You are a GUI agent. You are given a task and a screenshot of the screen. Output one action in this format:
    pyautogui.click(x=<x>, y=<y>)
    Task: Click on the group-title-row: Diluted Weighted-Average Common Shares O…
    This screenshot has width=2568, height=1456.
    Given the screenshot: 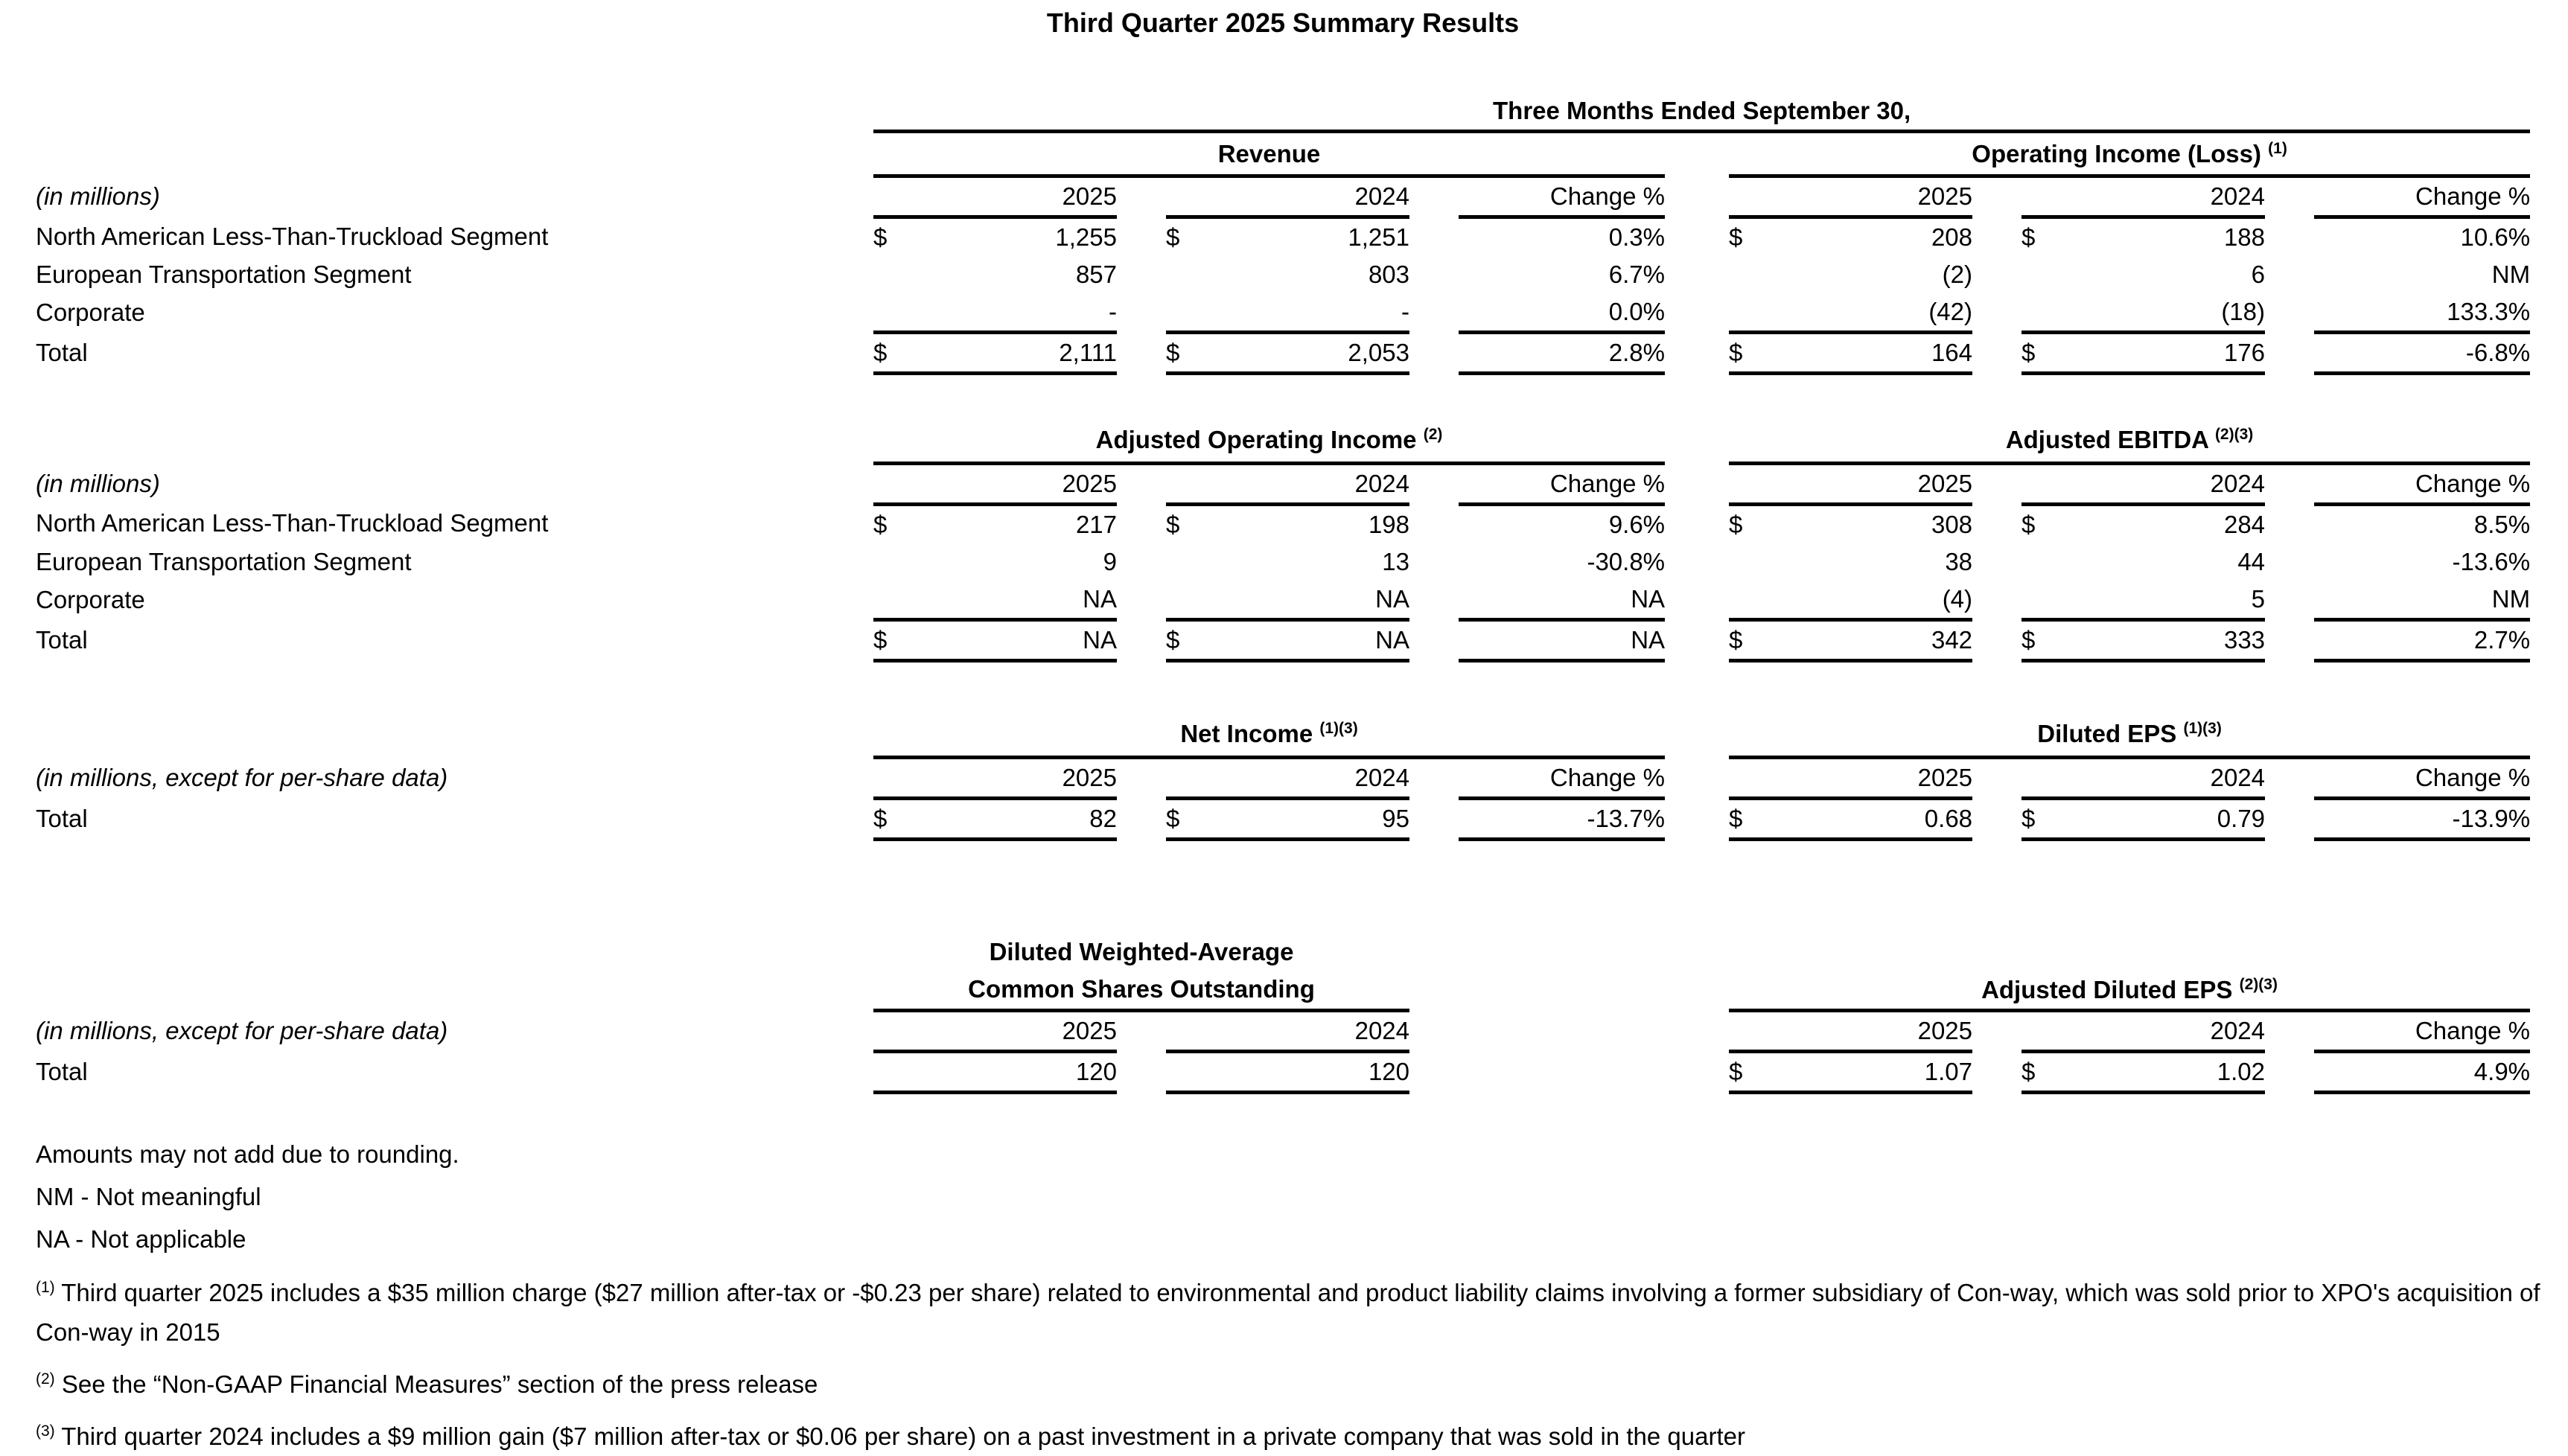 What is the action you would take?
    pyautogui.click(x=1283, y=971)
    